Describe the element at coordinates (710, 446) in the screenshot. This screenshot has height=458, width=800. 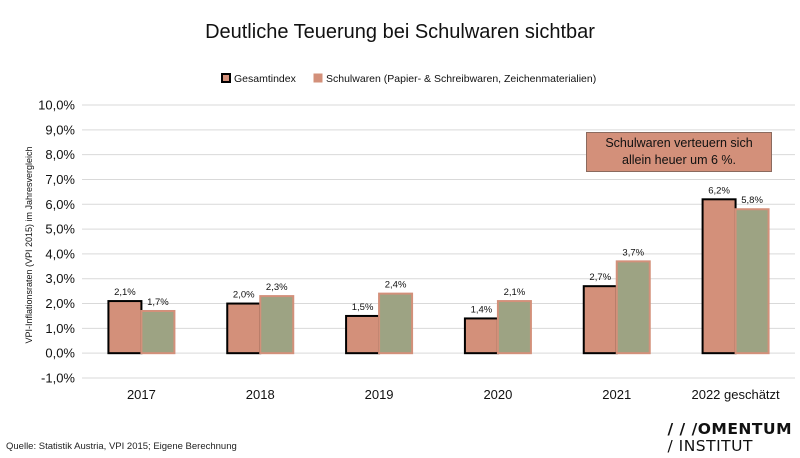
I see `logo-line-2: / INSTITUT` at that location.